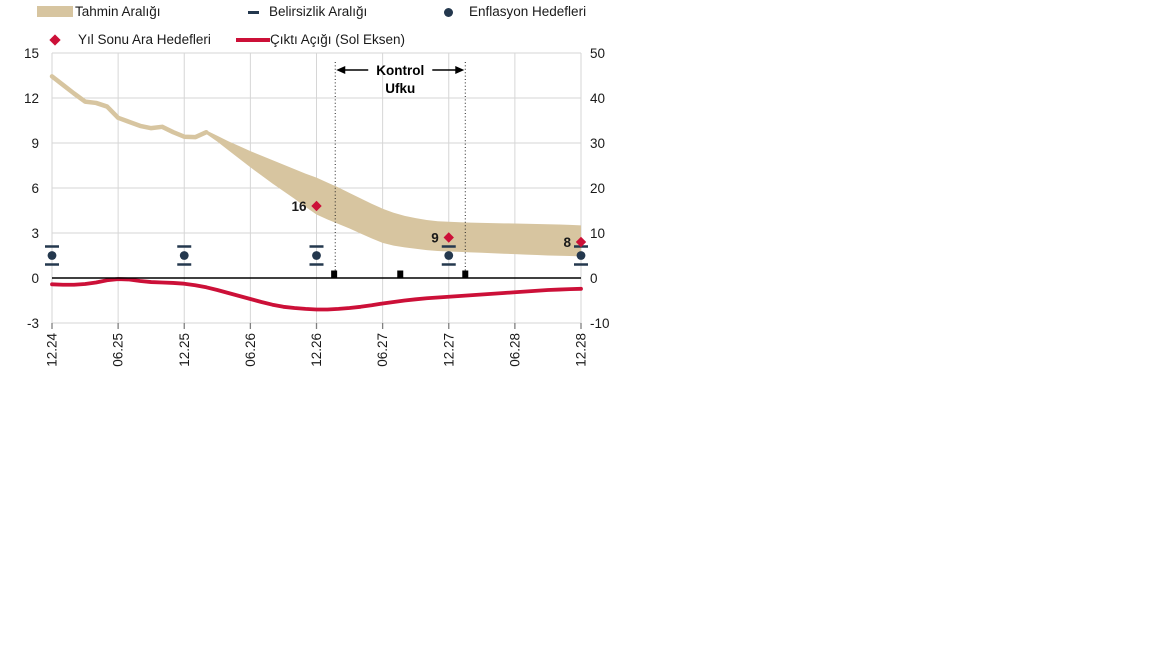 The width and height of the screenshot is (1152, 648). Describe the element at coordinates (528, 11) in the screenshot. I see `legend-inflation-targets: Enflasyon Hedefleri` at that location.